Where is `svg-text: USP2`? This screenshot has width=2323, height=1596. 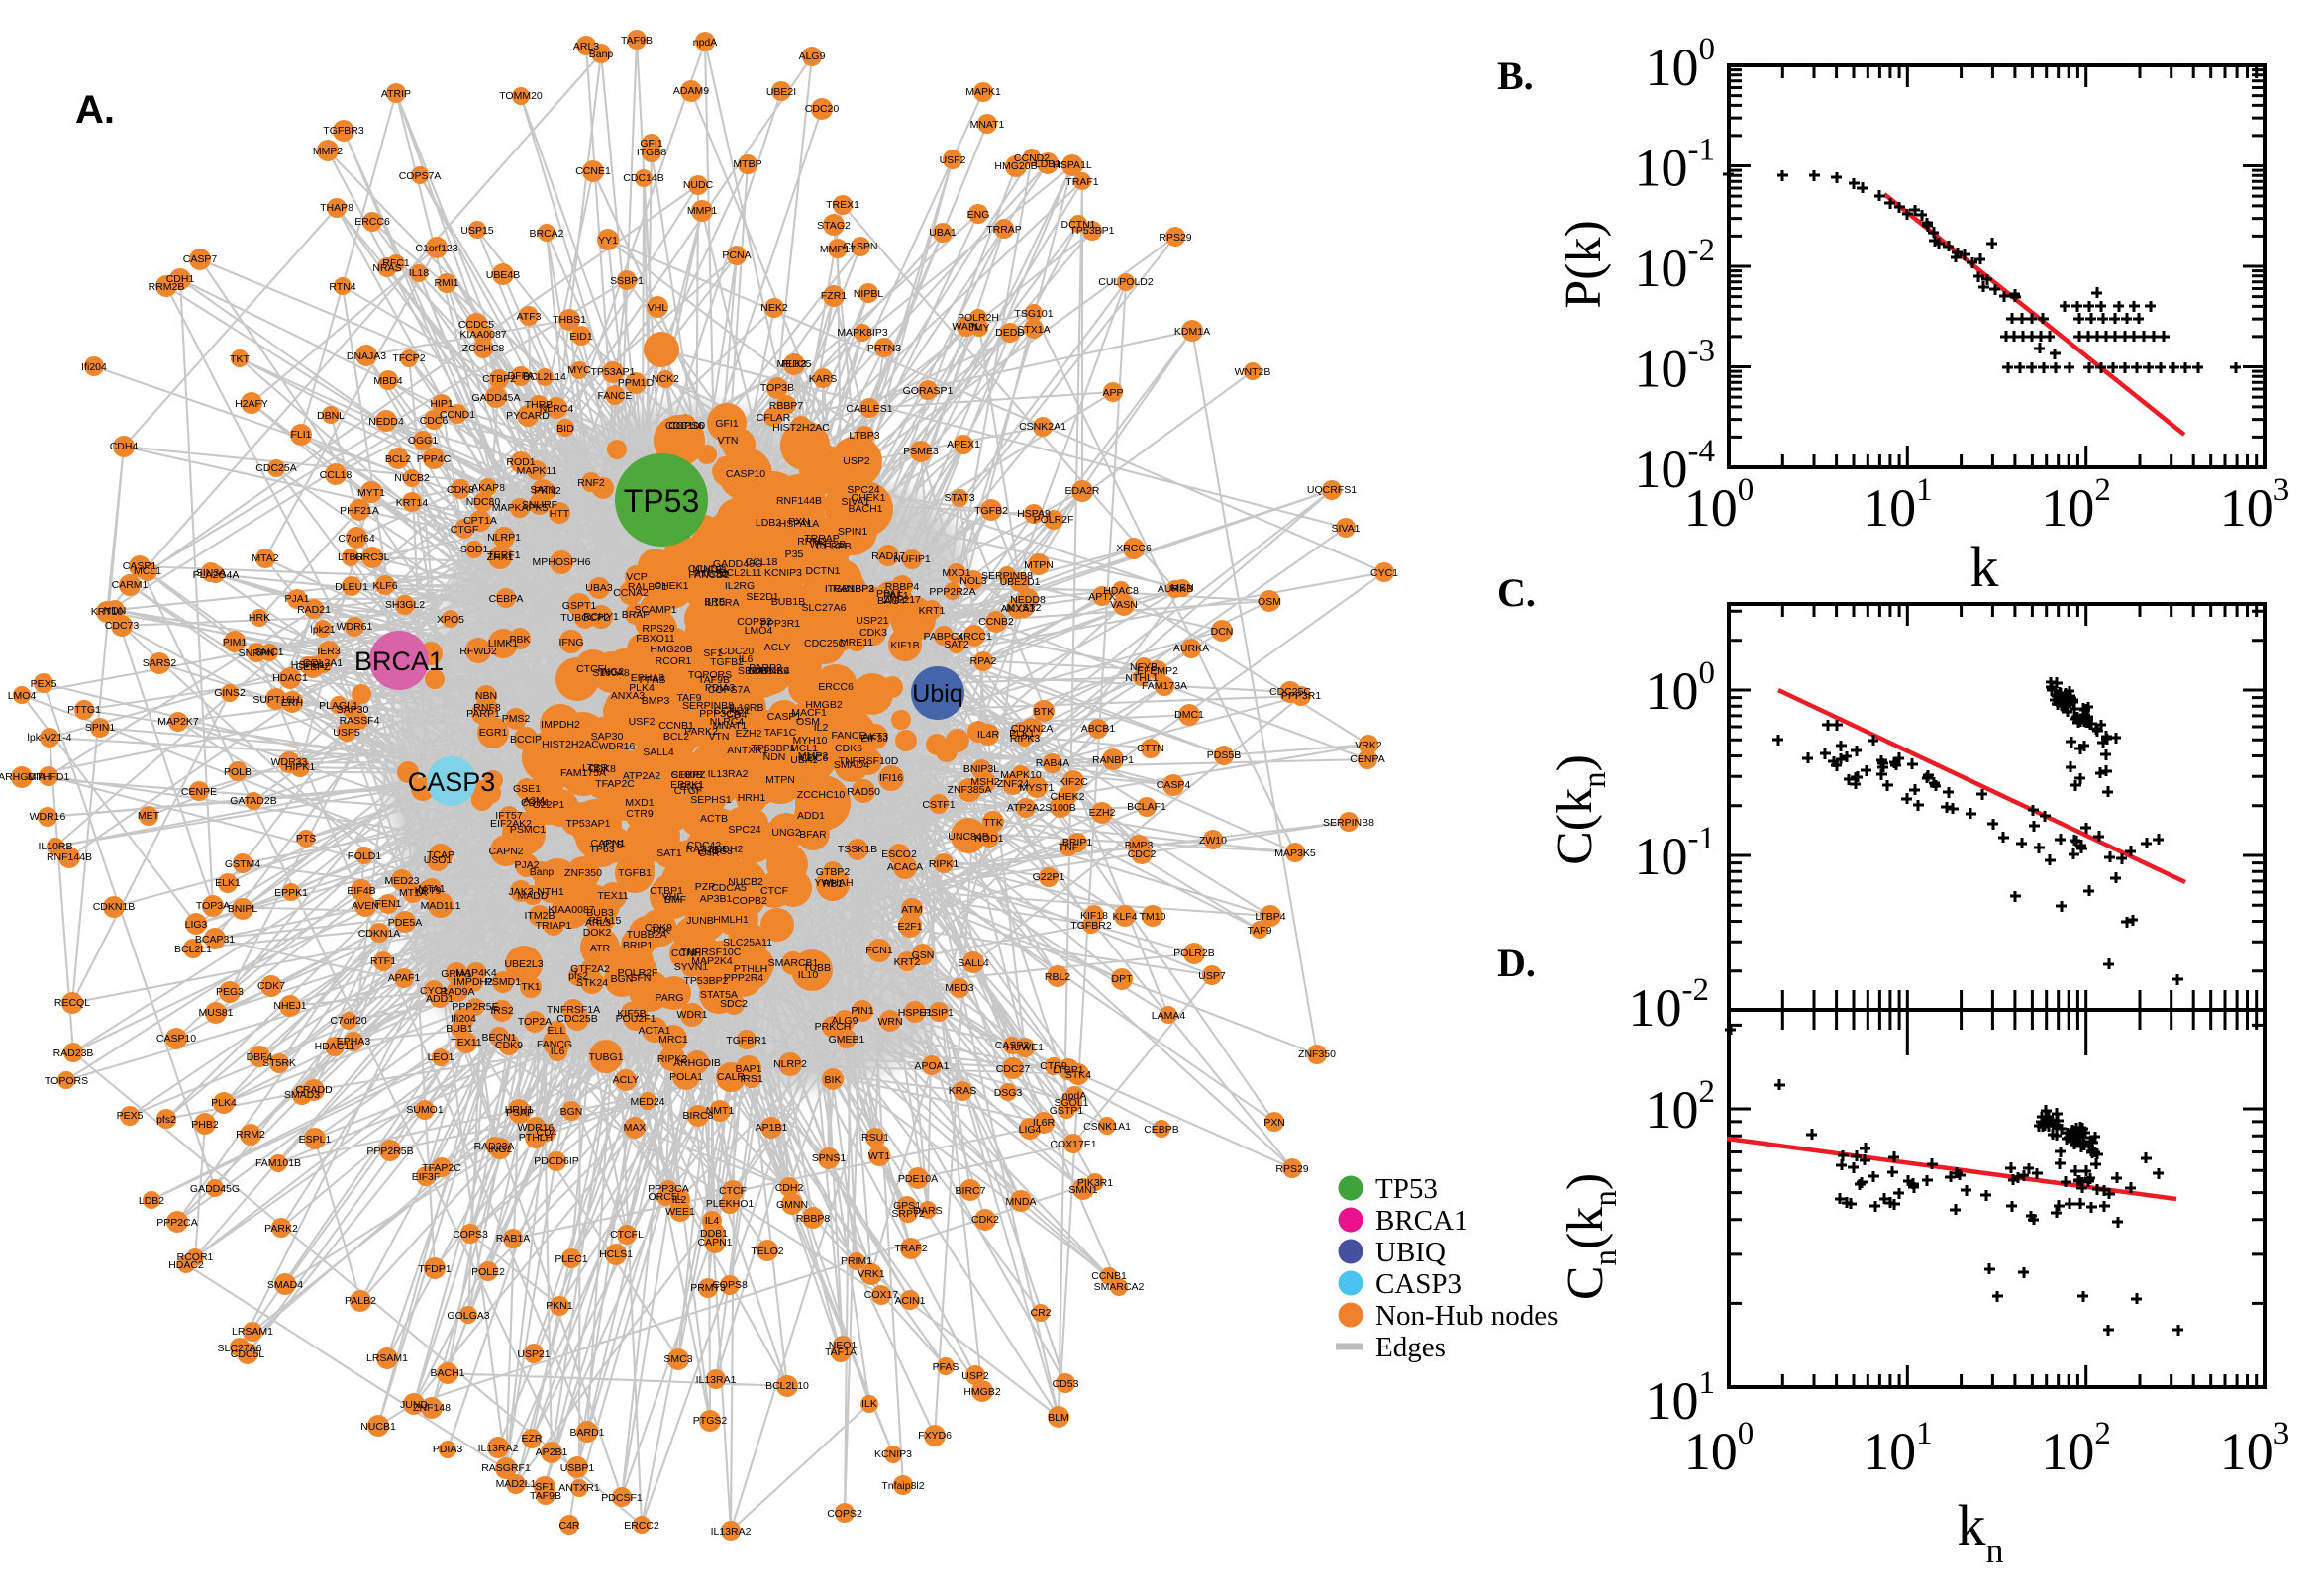
svg-text: USP2 is located at coordinates (975, 1376).